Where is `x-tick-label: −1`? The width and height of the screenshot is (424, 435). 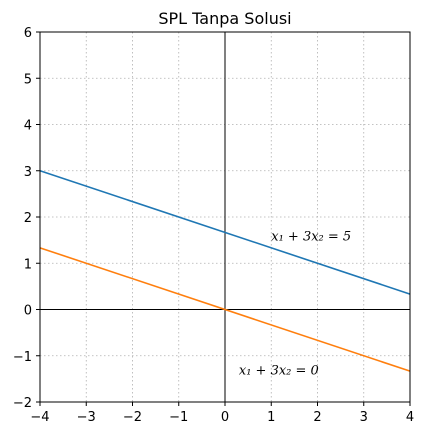
x-tick-label: −1 is located at coordinates (178, 417).